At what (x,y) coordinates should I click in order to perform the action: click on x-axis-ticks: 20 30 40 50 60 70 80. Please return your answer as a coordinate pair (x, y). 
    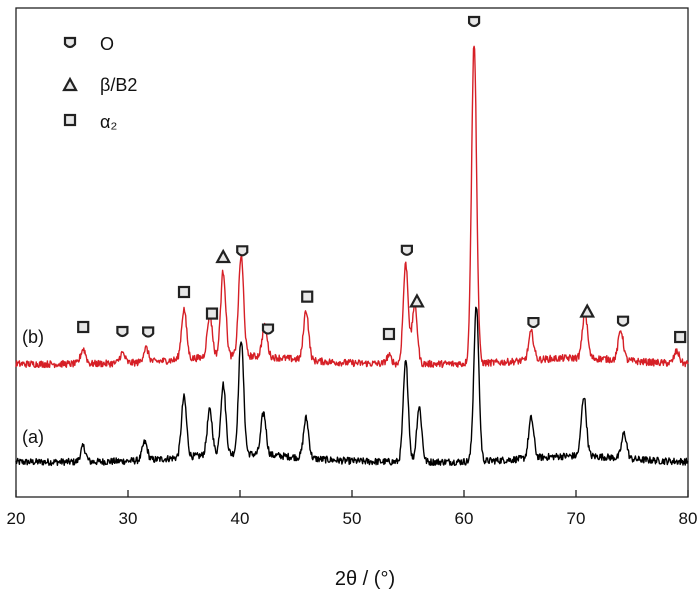
    Looking at the image, I should click on (352, 509).